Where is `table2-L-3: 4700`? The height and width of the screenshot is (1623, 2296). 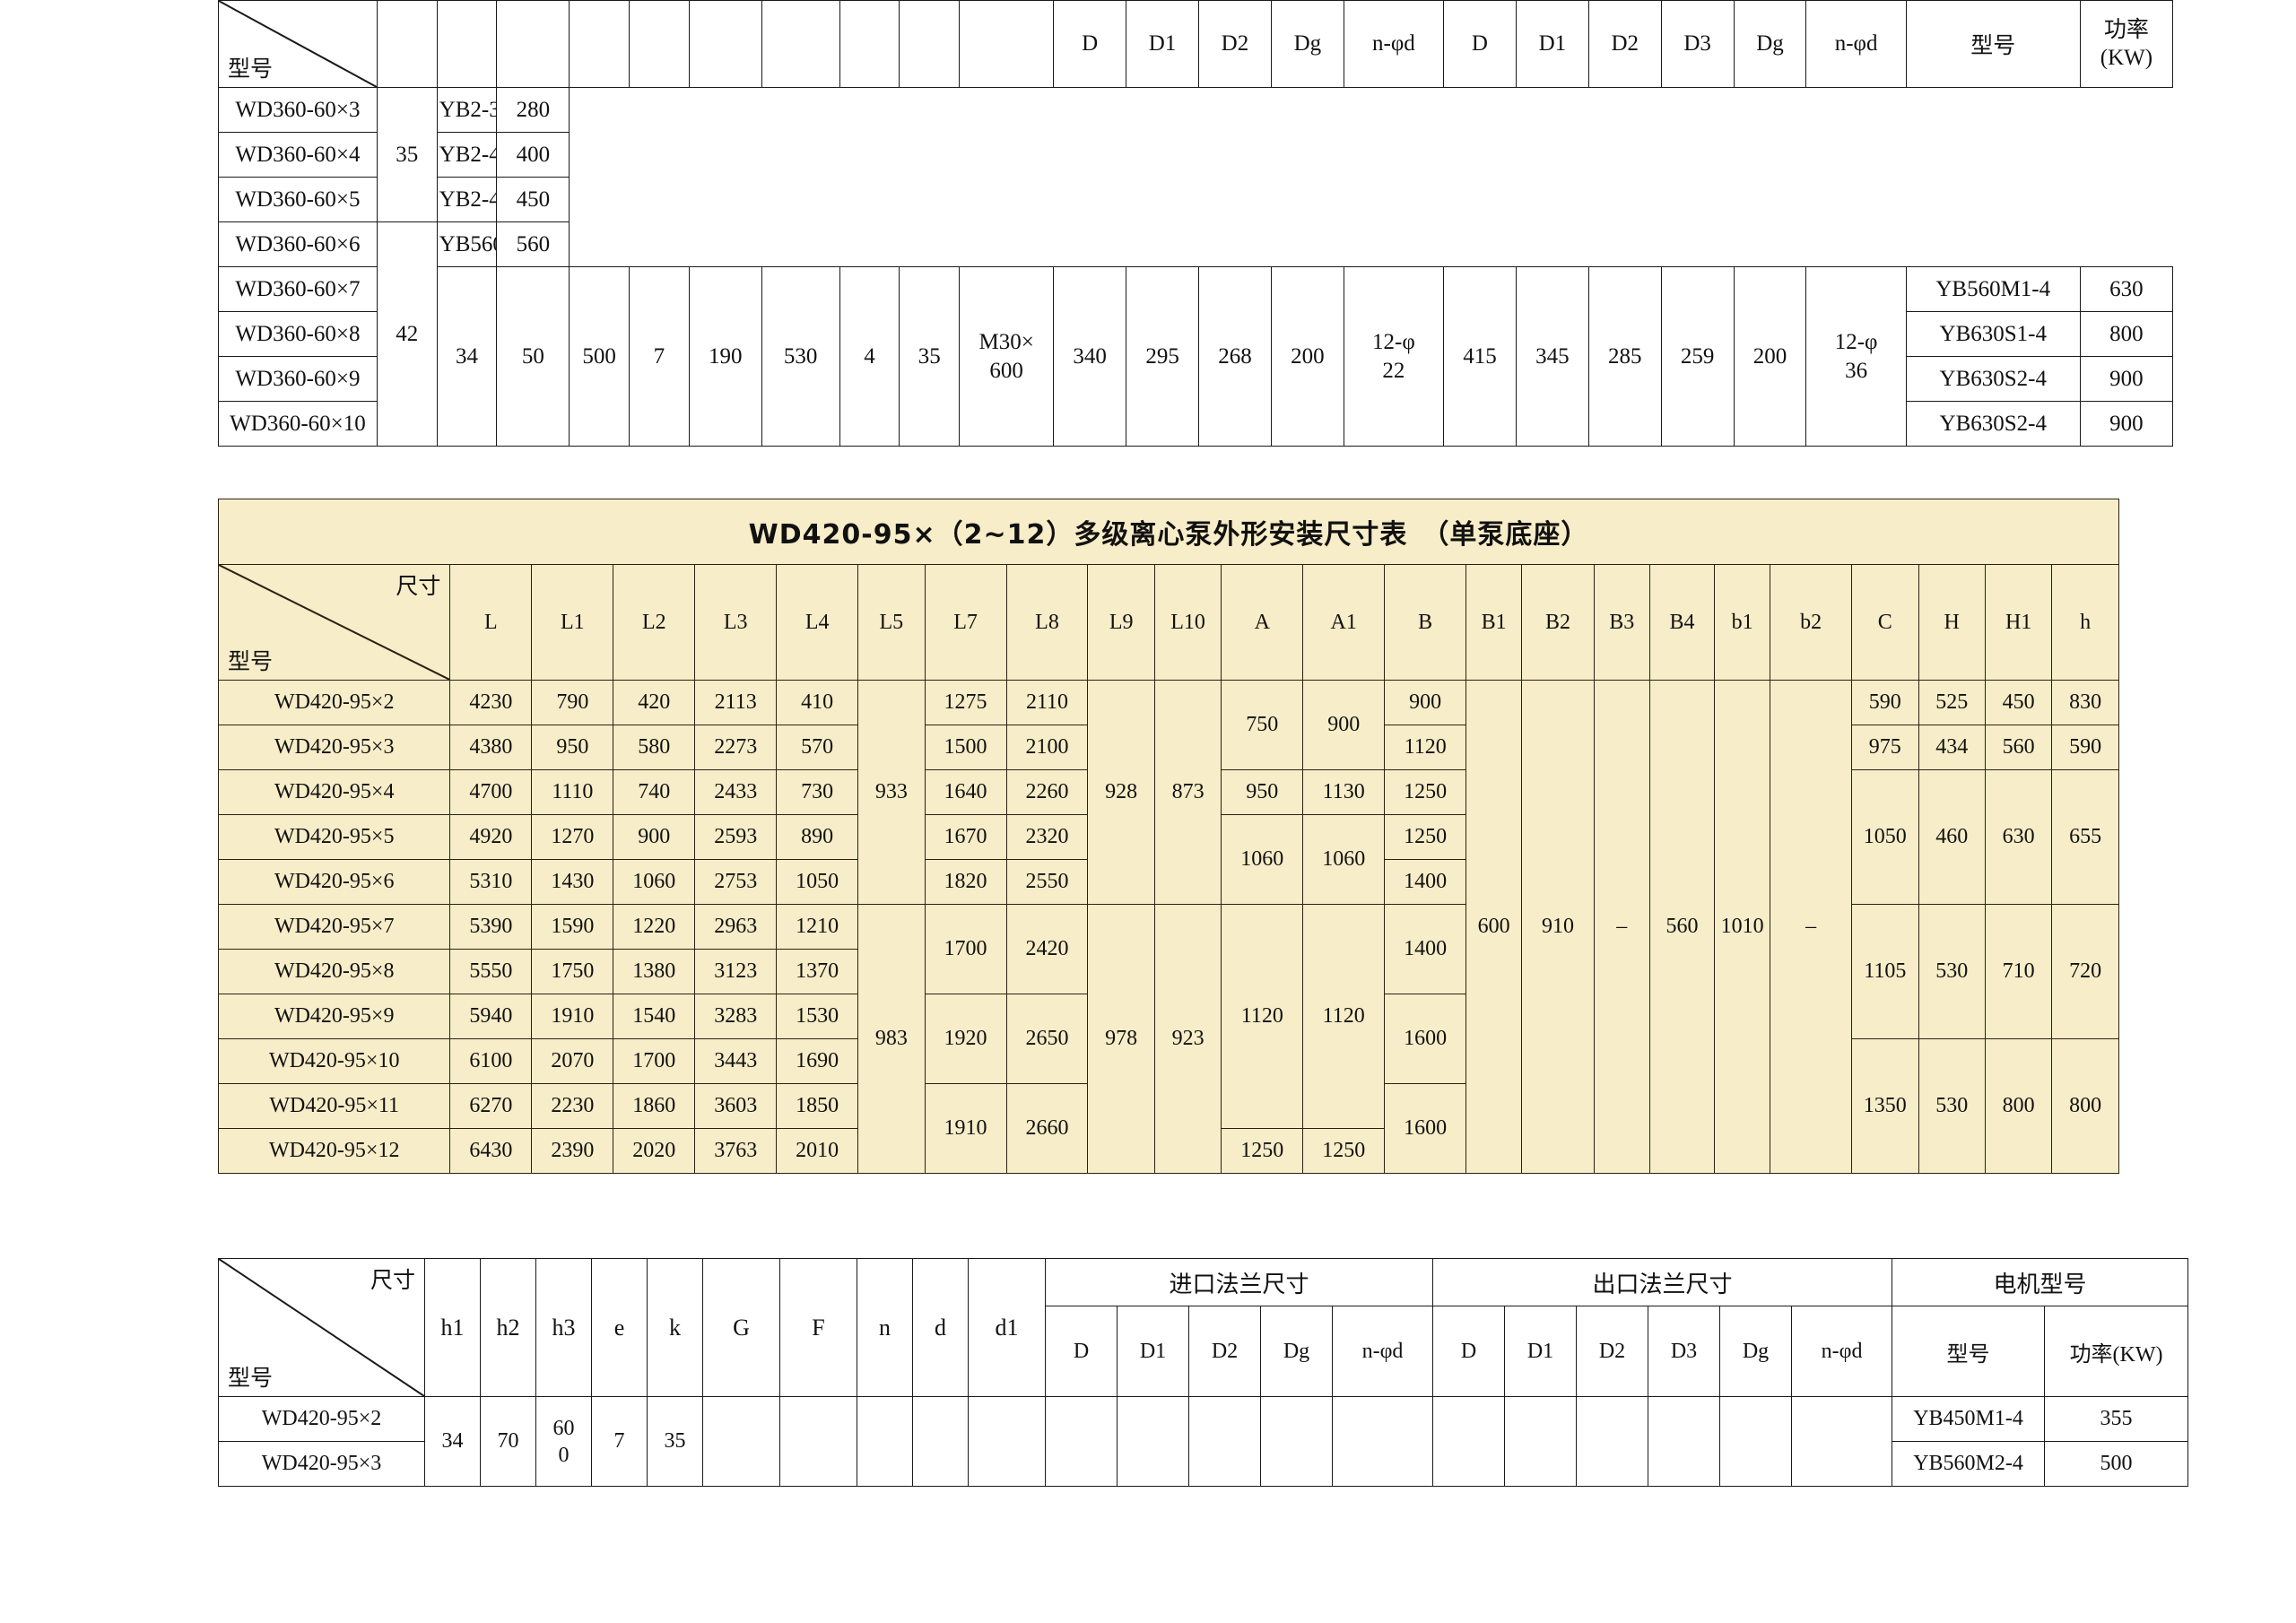 table2-L-3: 4700 is located at coordinates (491, 792).